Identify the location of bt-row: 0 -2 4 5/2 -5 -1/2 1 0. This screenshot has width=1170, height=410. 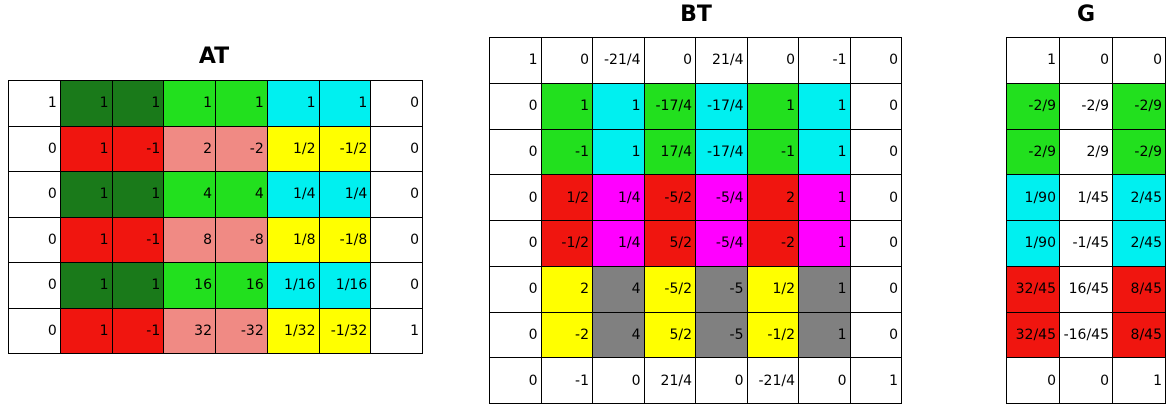
(695, 335).